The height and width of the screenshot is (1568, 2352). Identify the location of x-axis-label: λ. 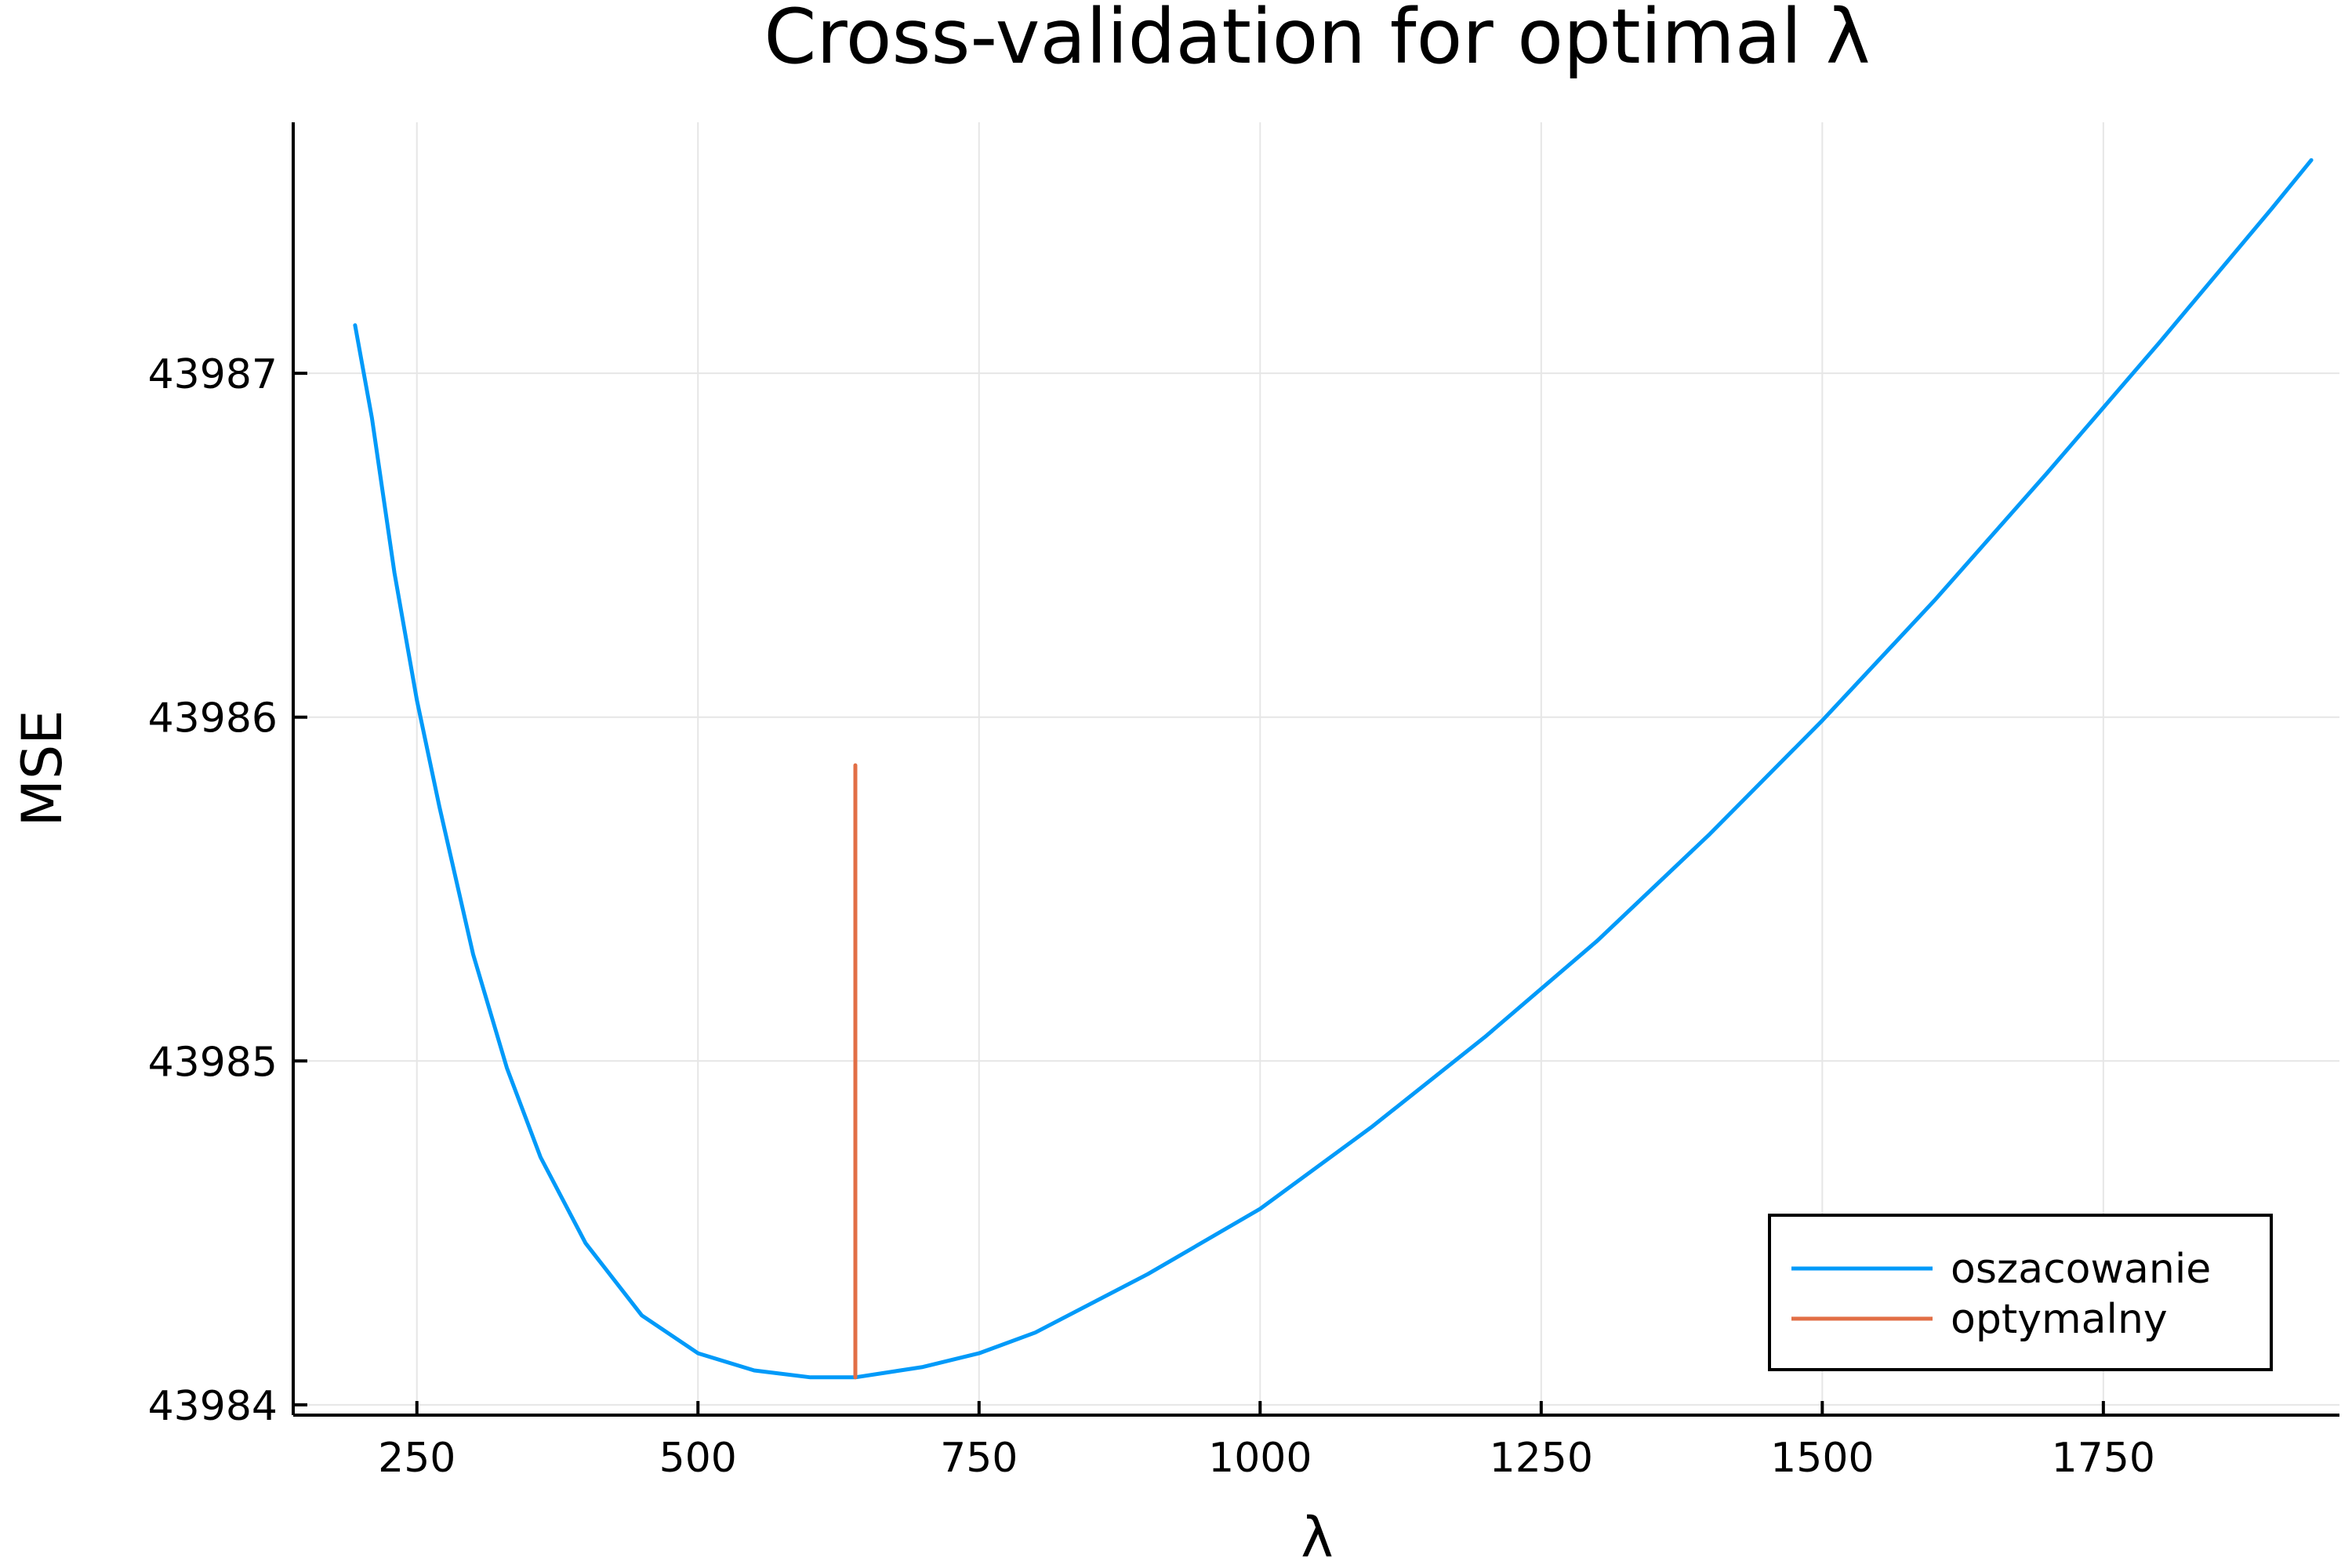
(1317, 1536).